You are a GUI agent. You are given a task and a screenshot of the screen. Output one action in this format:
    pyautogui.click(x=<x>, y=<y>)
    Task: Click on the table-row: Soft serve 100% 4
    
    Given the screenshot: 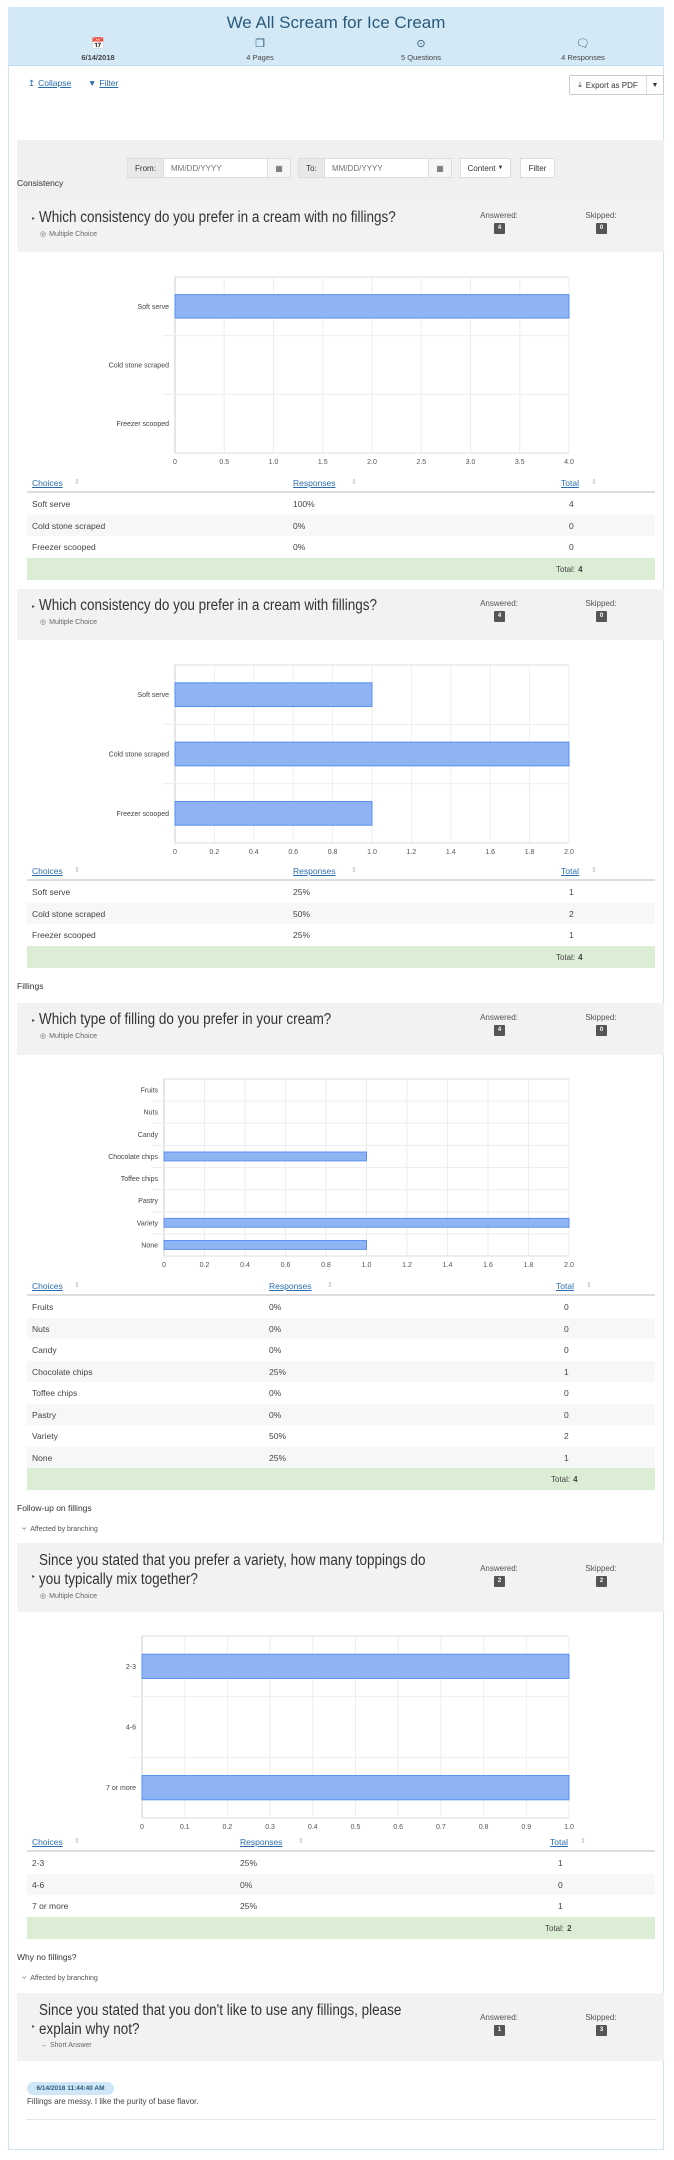 What is the action you would take?
    pyautogui.click(x=341, y=504)
    